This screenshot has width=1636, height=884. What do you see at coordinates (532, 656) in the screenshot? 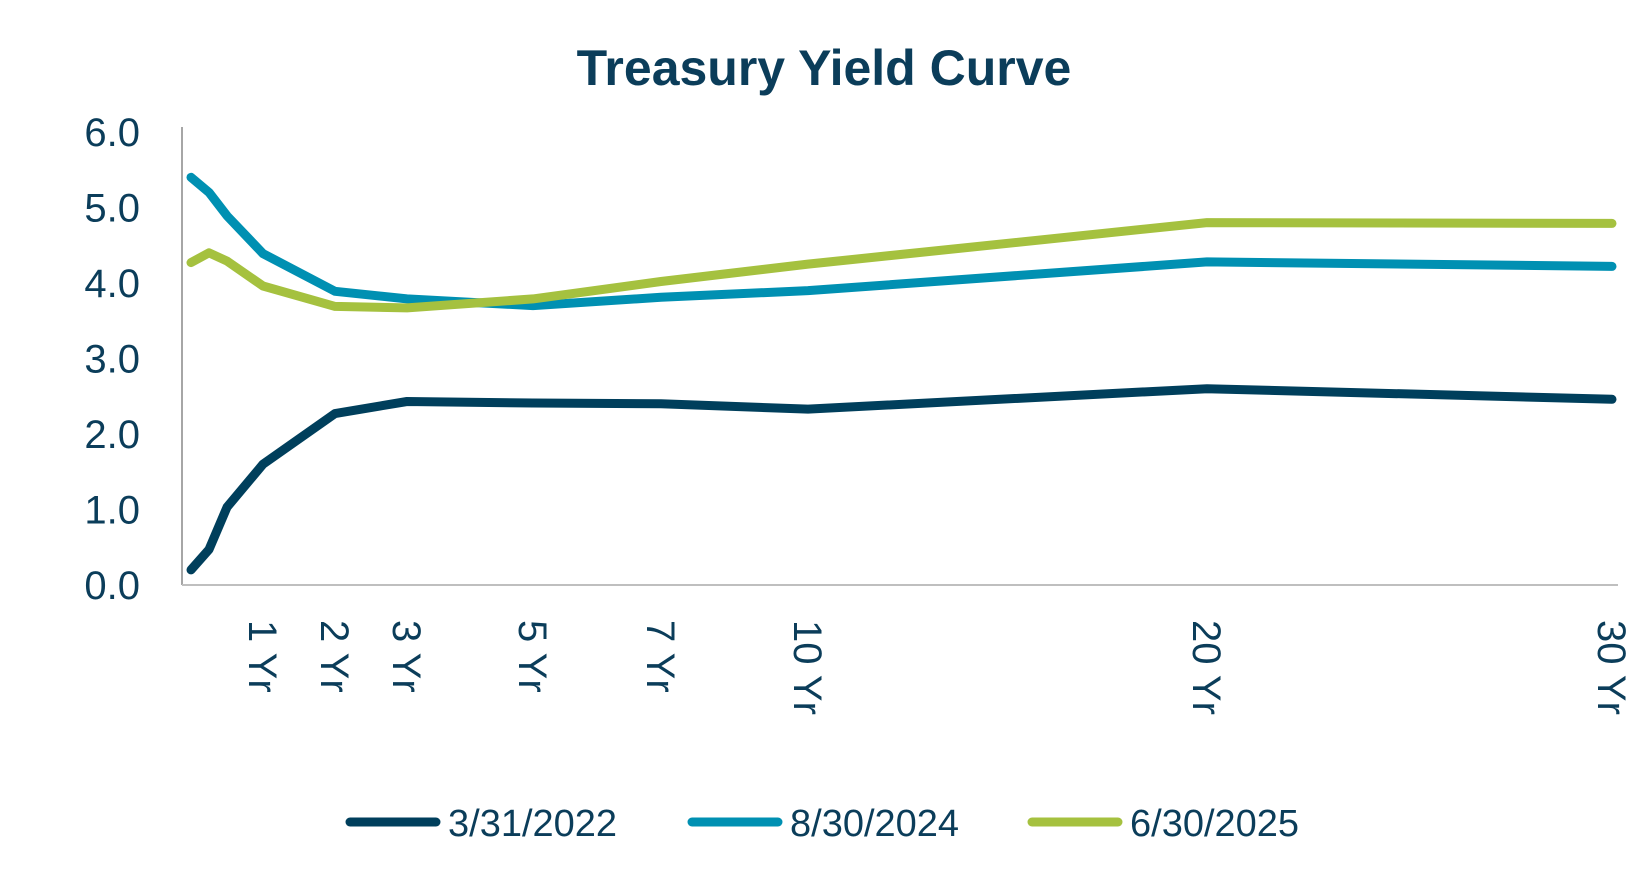
I see `x-tick-label: 5 Yr` at bounding box center [532, 656].